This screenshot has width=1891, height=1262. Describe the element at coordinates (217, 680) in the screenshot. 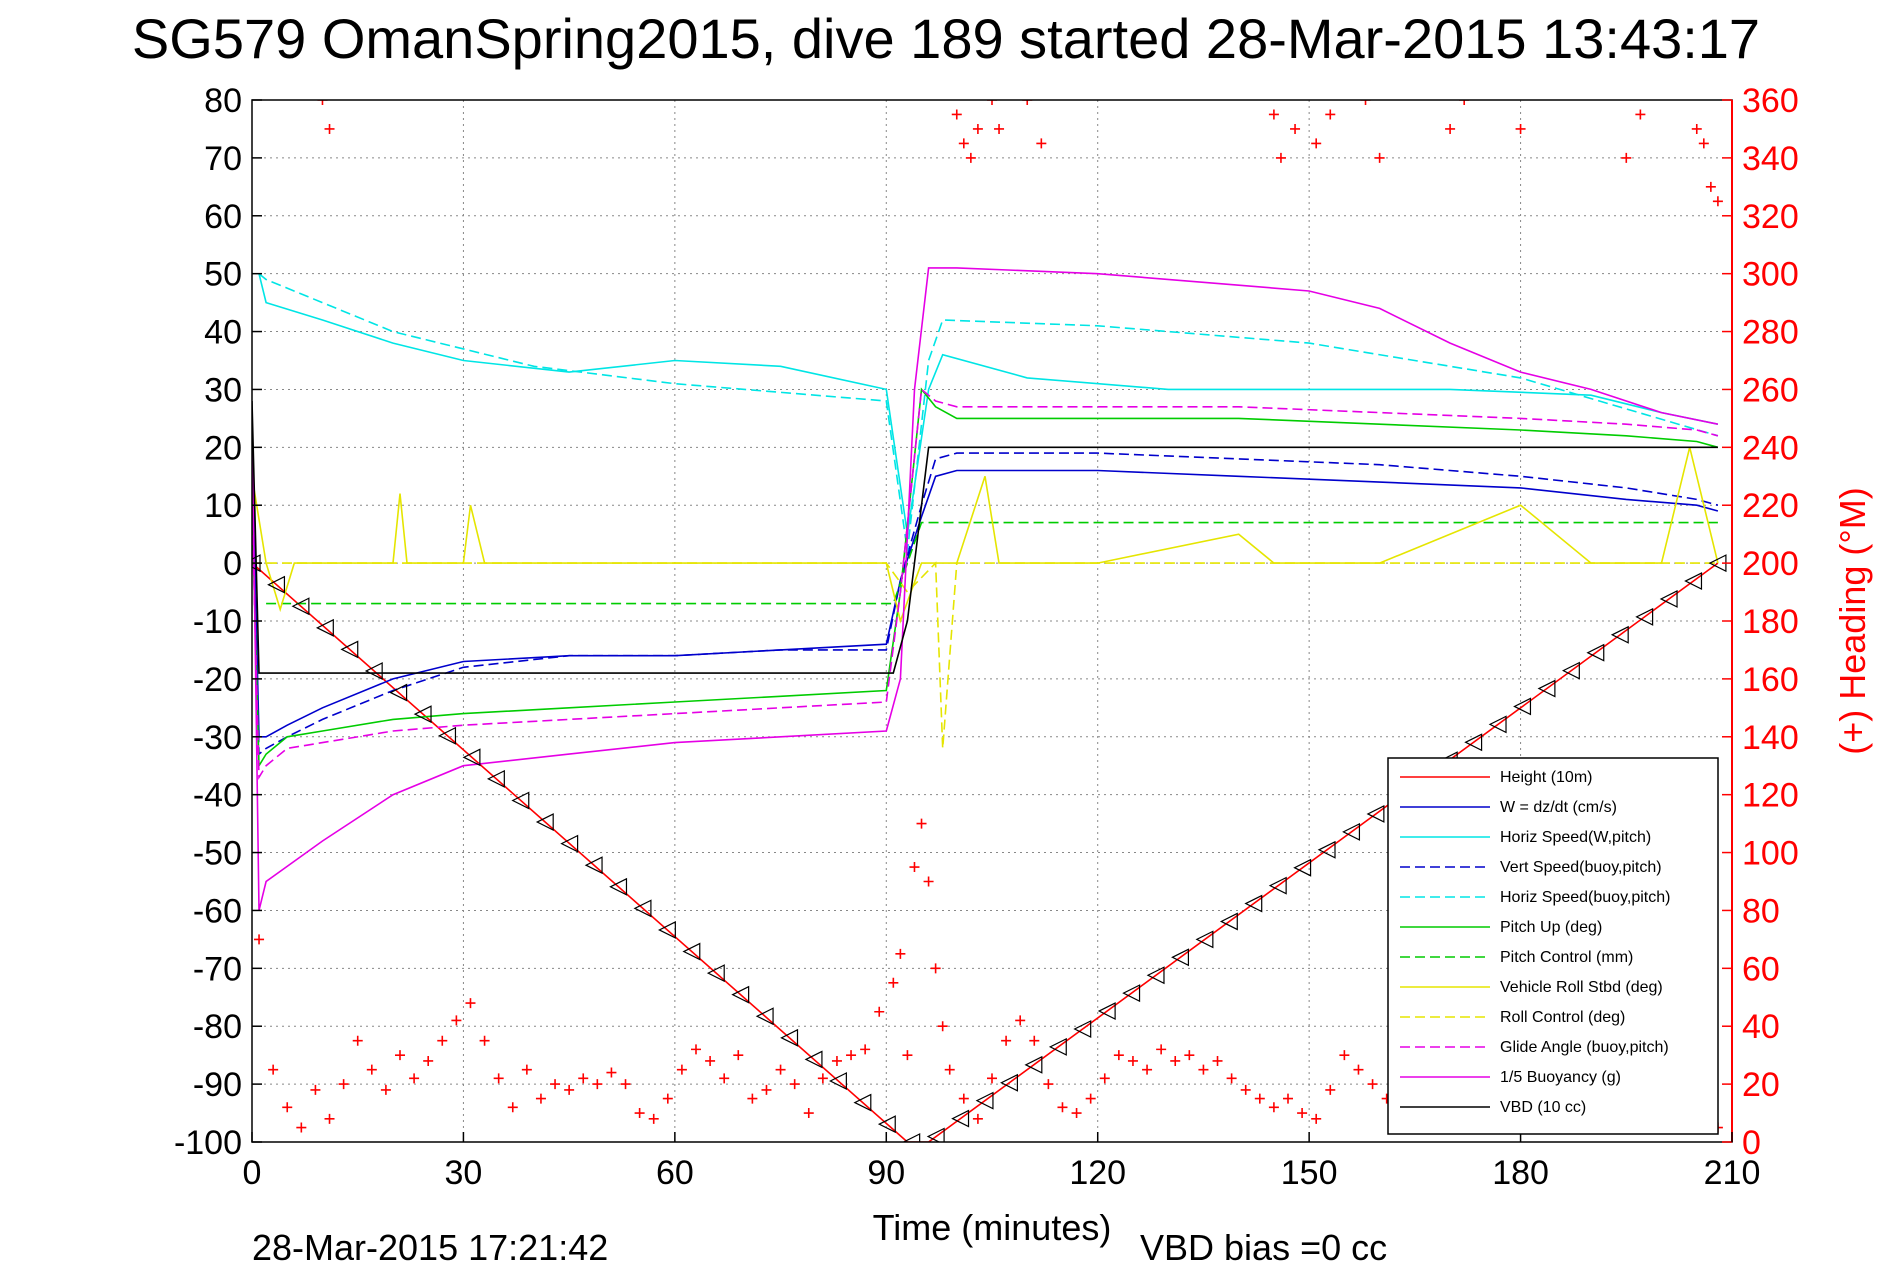

I see `y-tick-label: -20` at that location.